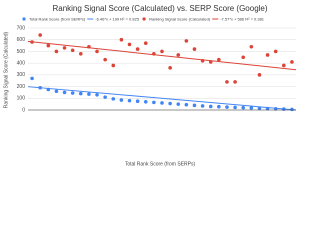  I want to click on y-tick-label: 500, so click(21, 52).